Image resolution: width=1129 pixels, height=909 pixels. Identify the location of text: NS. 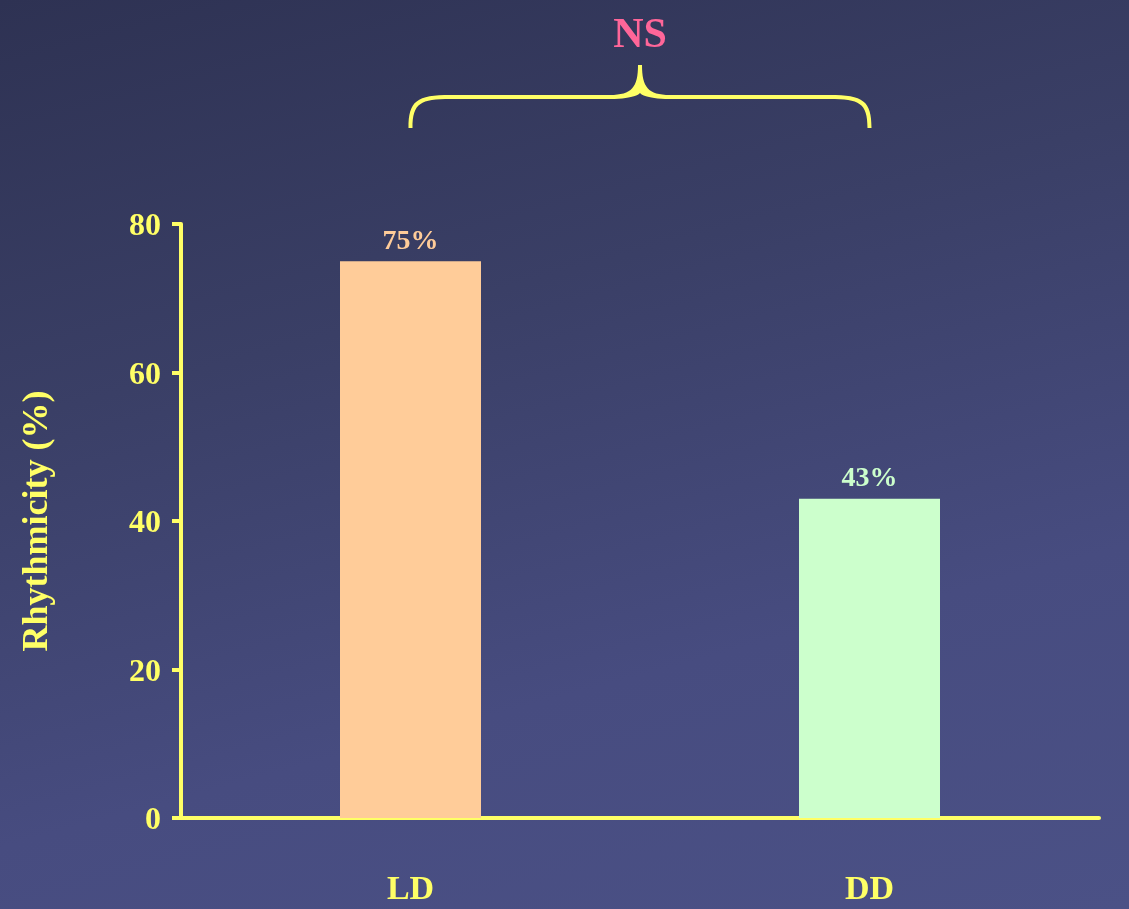
(640, 33).